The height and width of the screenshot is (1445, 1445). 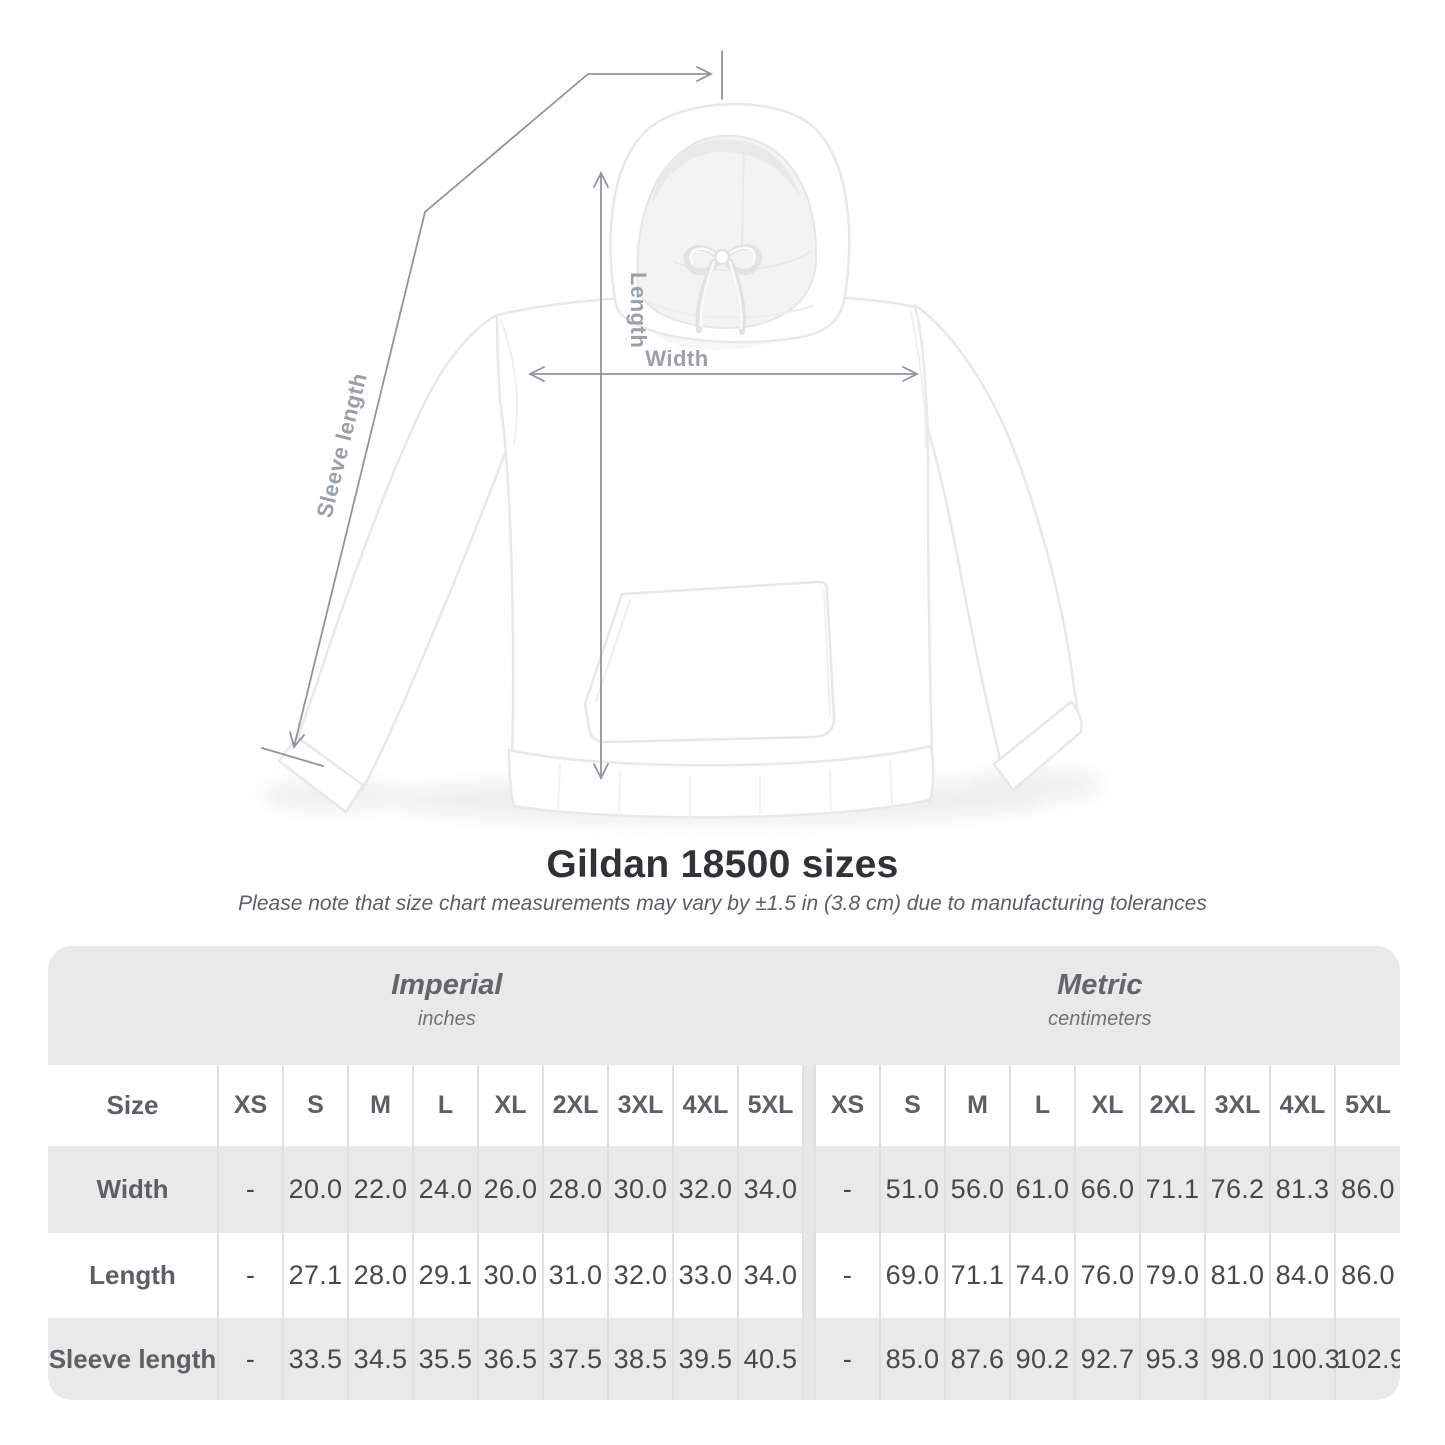 What do you see at coordinates (1042, 1105) in the screenshot?
I see `size-col-metric: L` at bounding box center [1042, 1105].